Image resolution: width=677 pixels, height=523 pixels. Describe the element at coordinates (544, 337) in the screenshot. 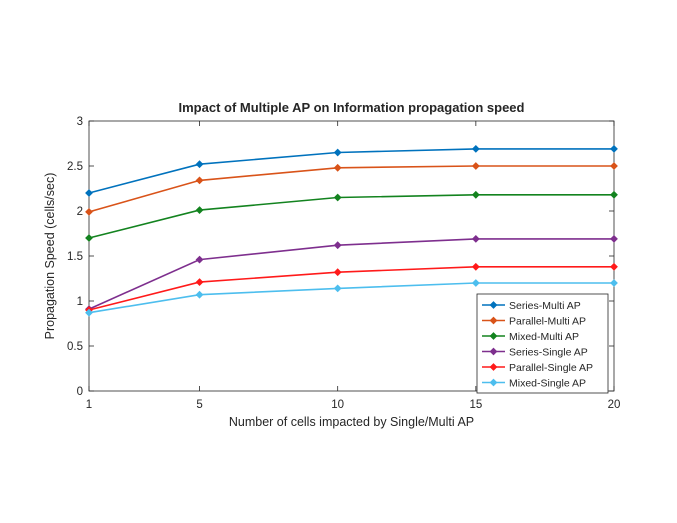

I see `legend-label: Mixed-Multi AP` at that location.